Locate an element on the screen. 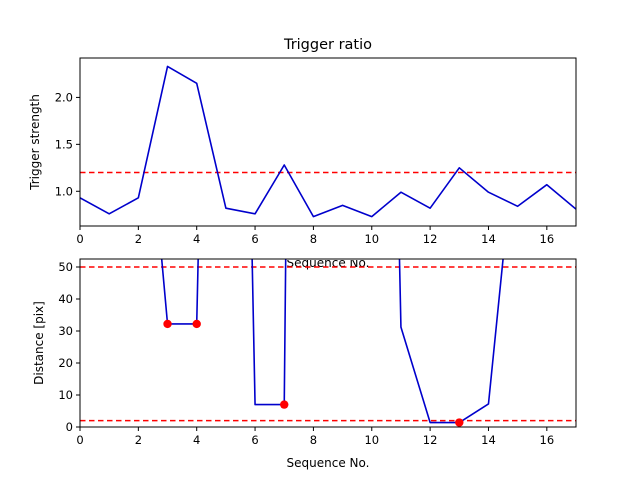  bottom-y-tick-label: 50 is located at coordinates (65, 267).